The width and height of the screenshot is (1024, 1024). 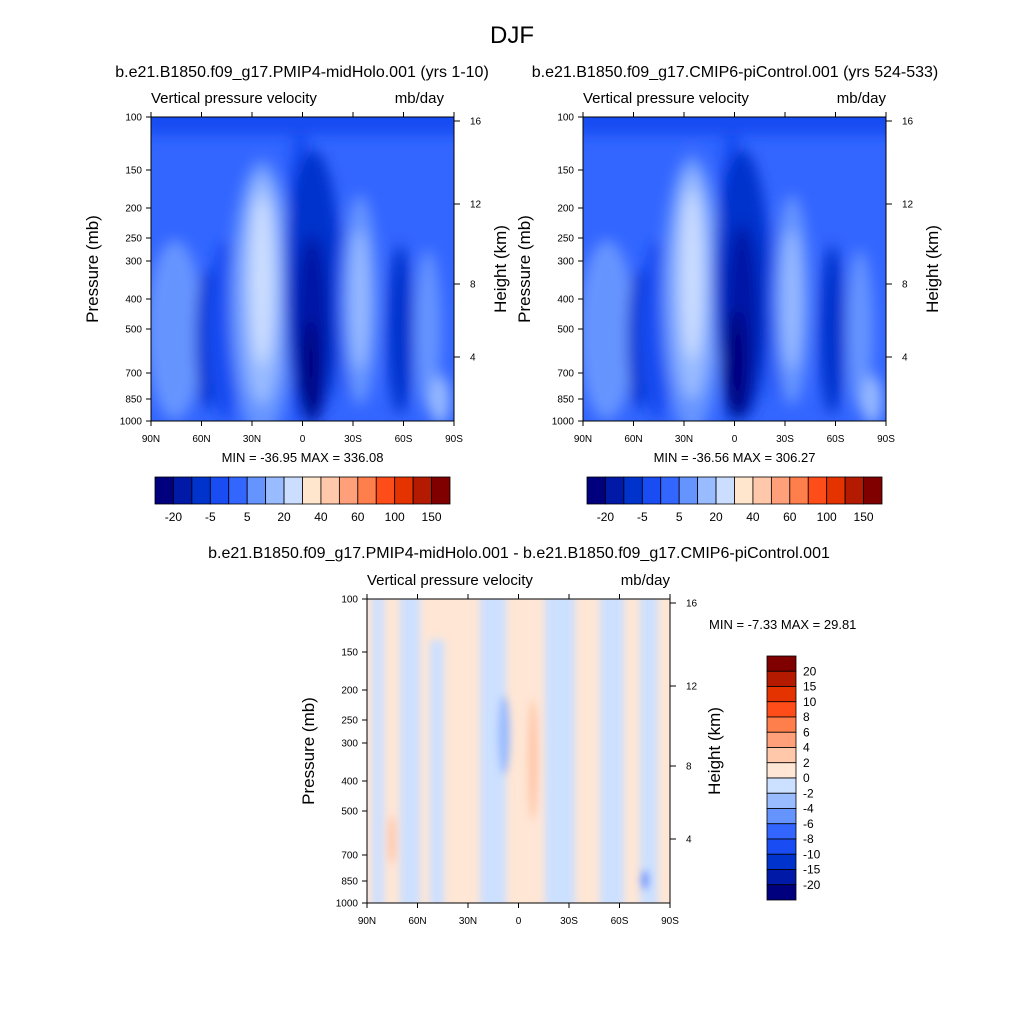 I want to click on y-tick: 500, so click(x=133, y=330).